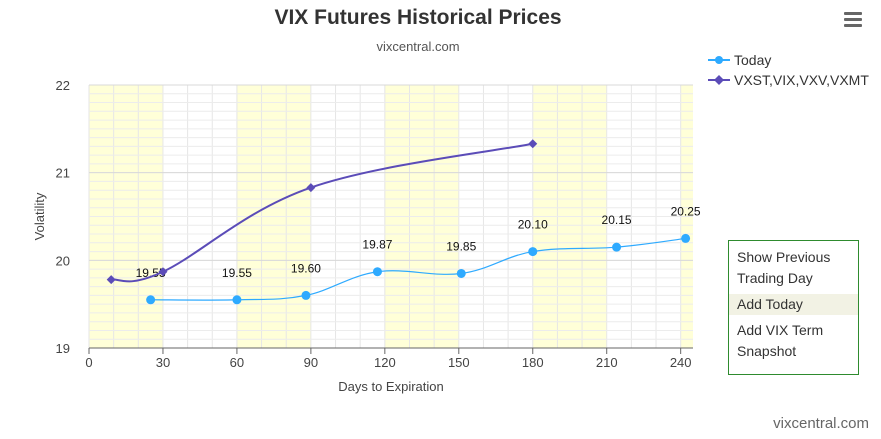 This screenshot has height=439, width=881. I want to click on data-label: 20.15, so click(617, 220).